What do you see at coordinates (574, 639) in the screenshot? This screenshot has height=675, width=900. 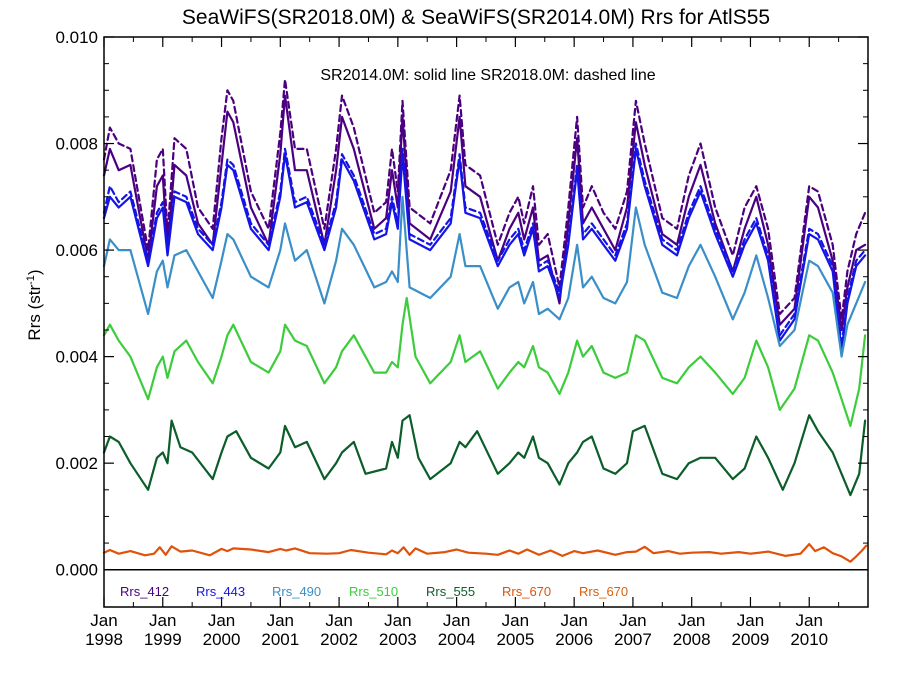 I see `x-tick-year-label: 2006` at bounding box center [574, 639].